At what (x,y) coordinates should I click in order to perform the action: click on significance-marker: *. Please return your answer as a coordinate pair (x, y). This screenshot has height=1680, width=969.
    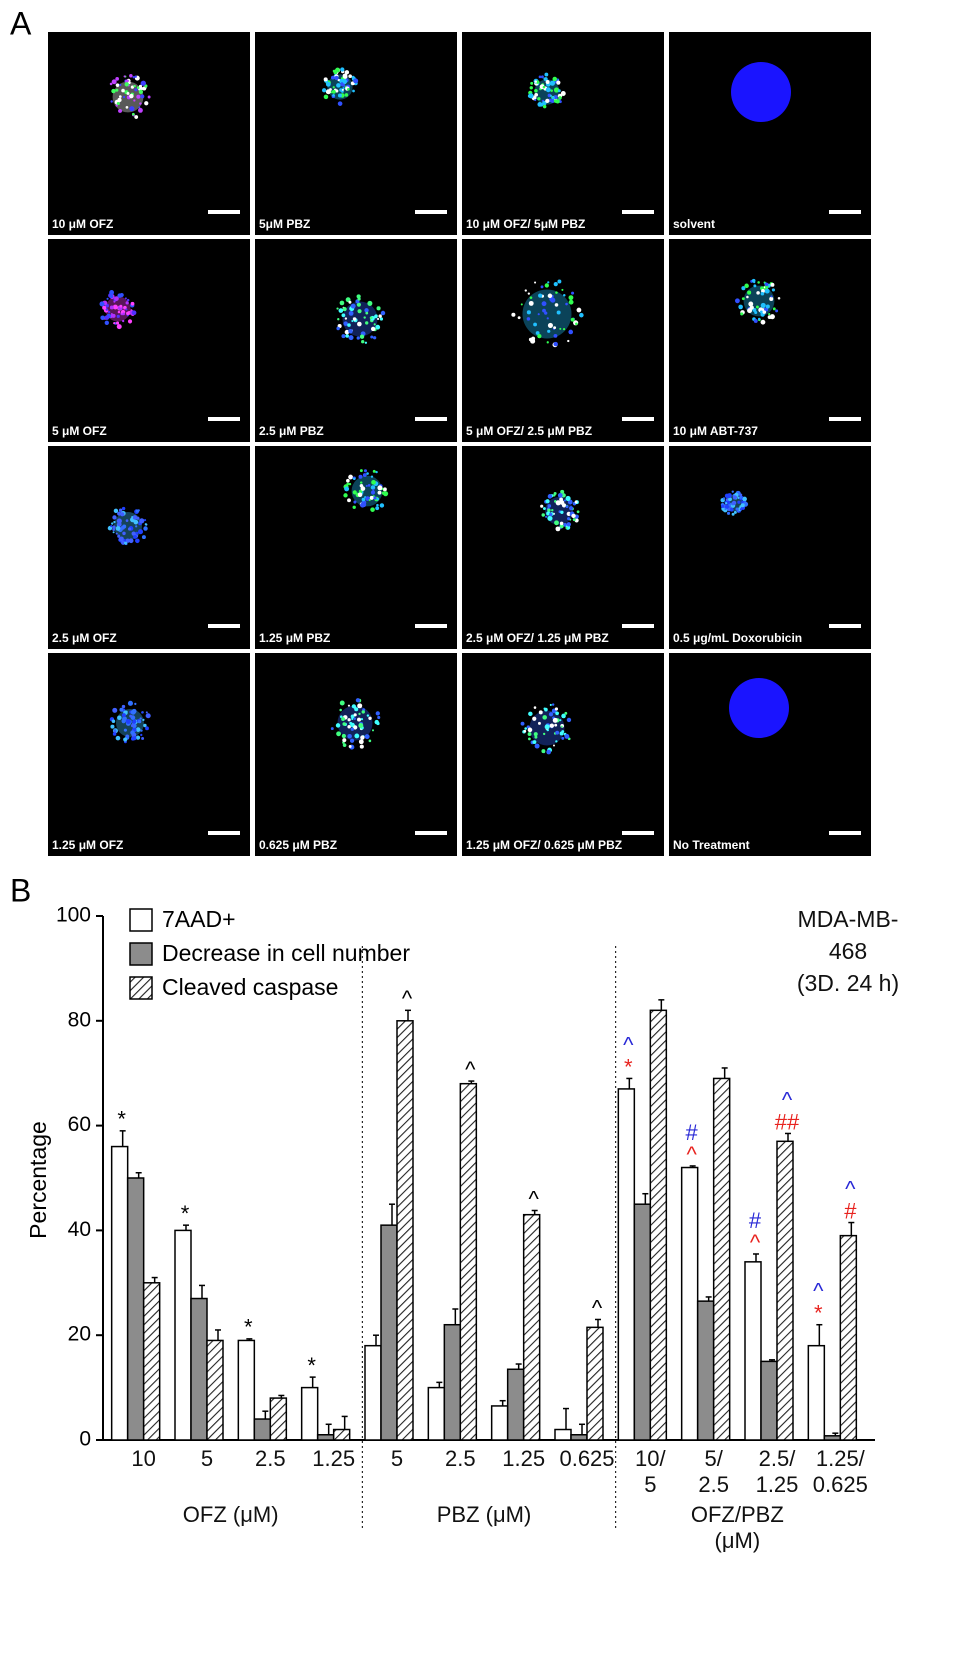
    Looking at the image, I should click on (628, 1066).